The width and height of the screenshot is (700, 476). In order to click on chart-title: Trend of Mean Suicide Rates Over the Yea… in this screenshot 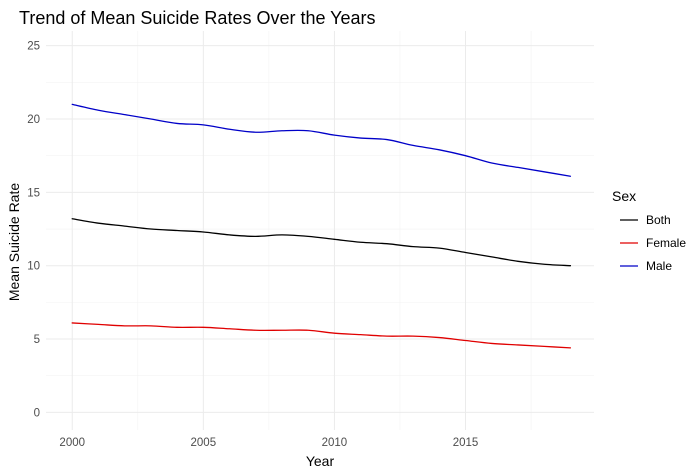, I will do `click(197, 18)`.